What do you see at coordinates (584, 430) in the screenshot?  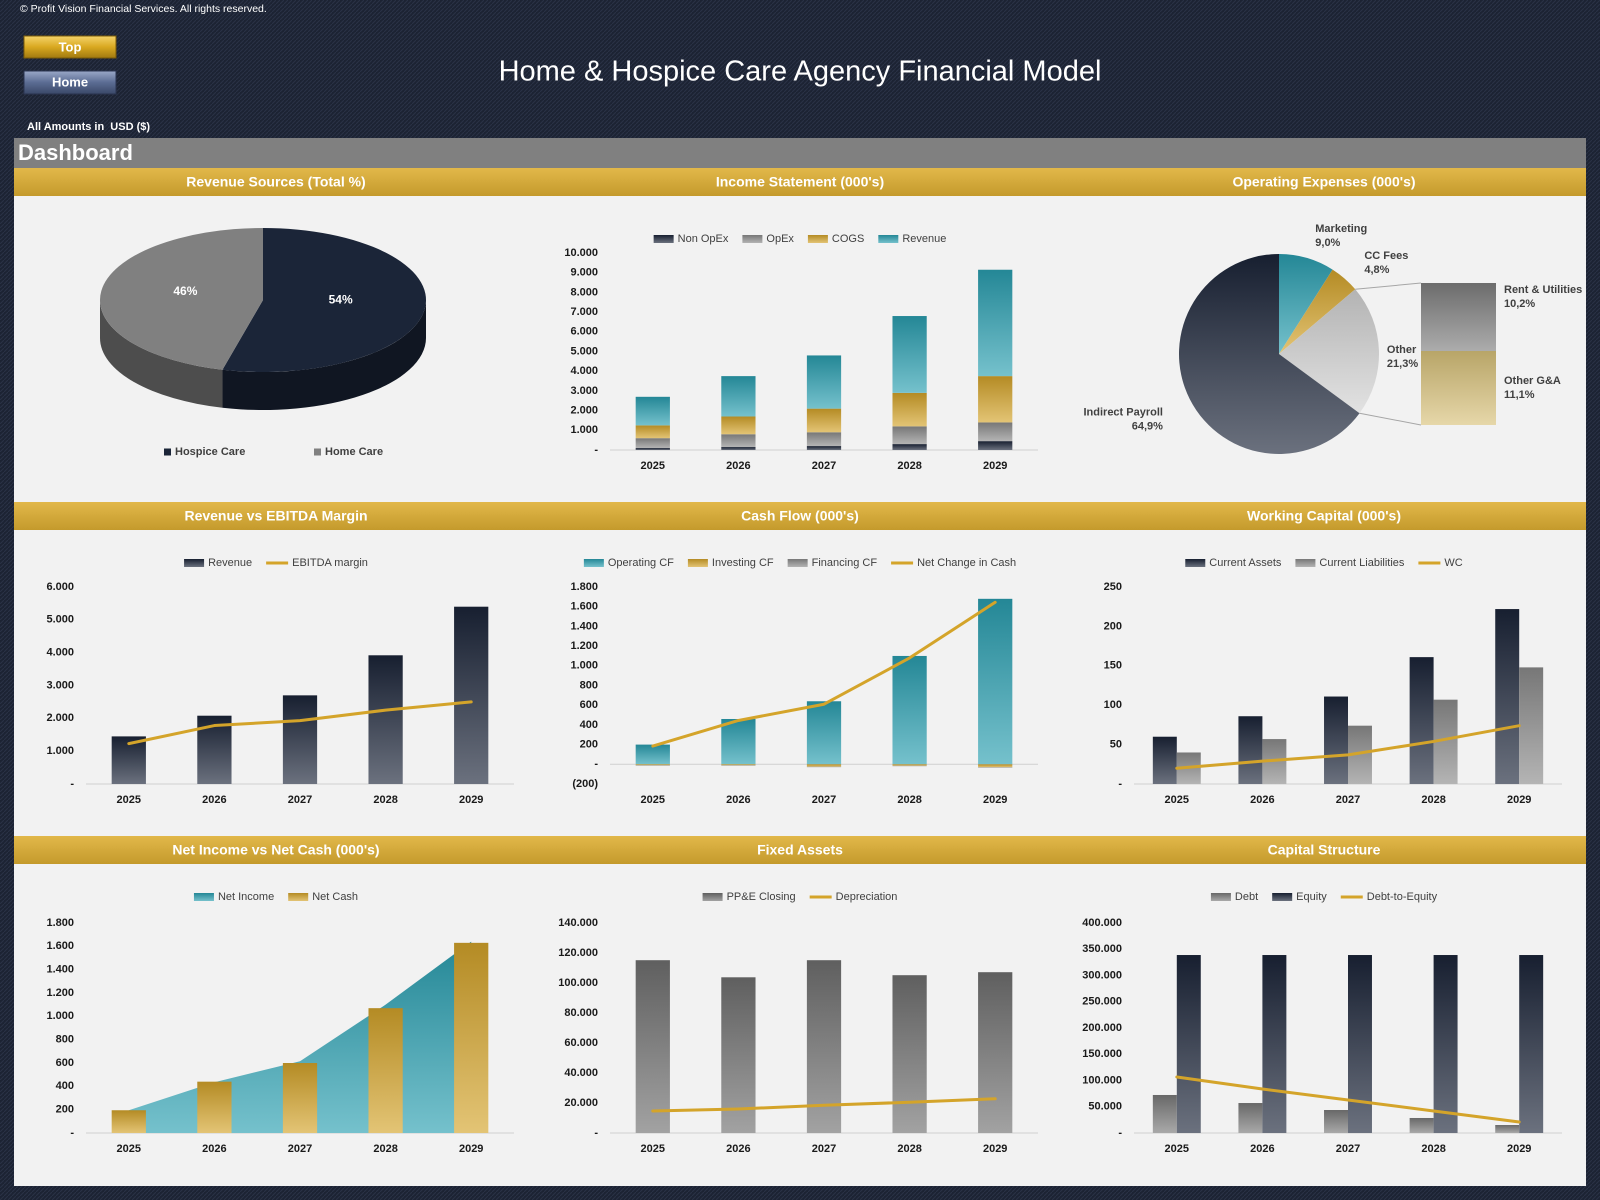 I see `y-tick-label: 1.000` at bounding box center [584, 430].